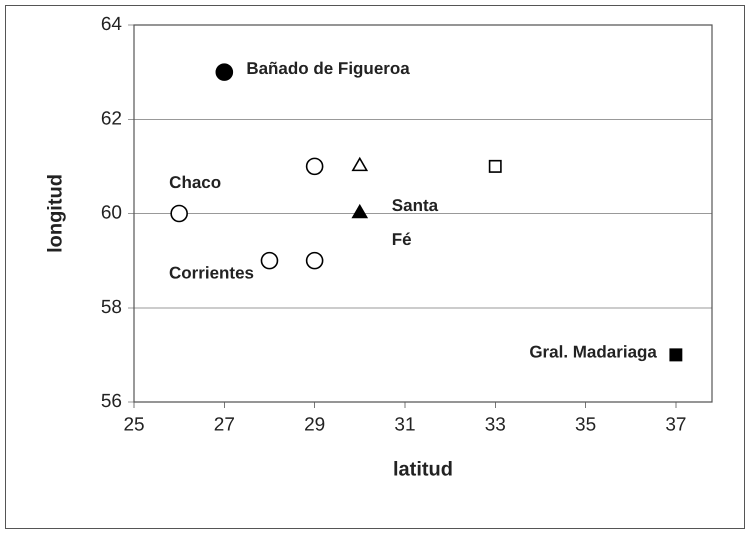 This screenshot has width=752, height=536. Describe the element at coordinates (111, 25) in the screenshot. I see `y-tick-label: 64` at that location.